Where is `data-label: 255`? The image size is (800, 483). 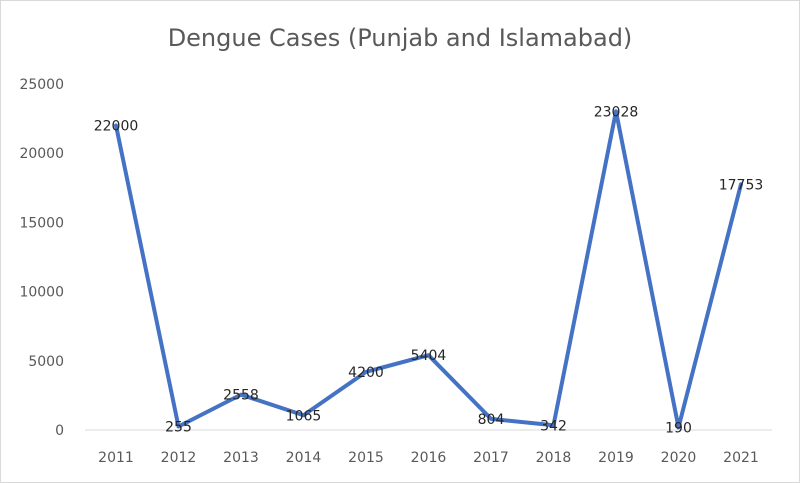
data-label: 255 is located at coordinates (178, 427).